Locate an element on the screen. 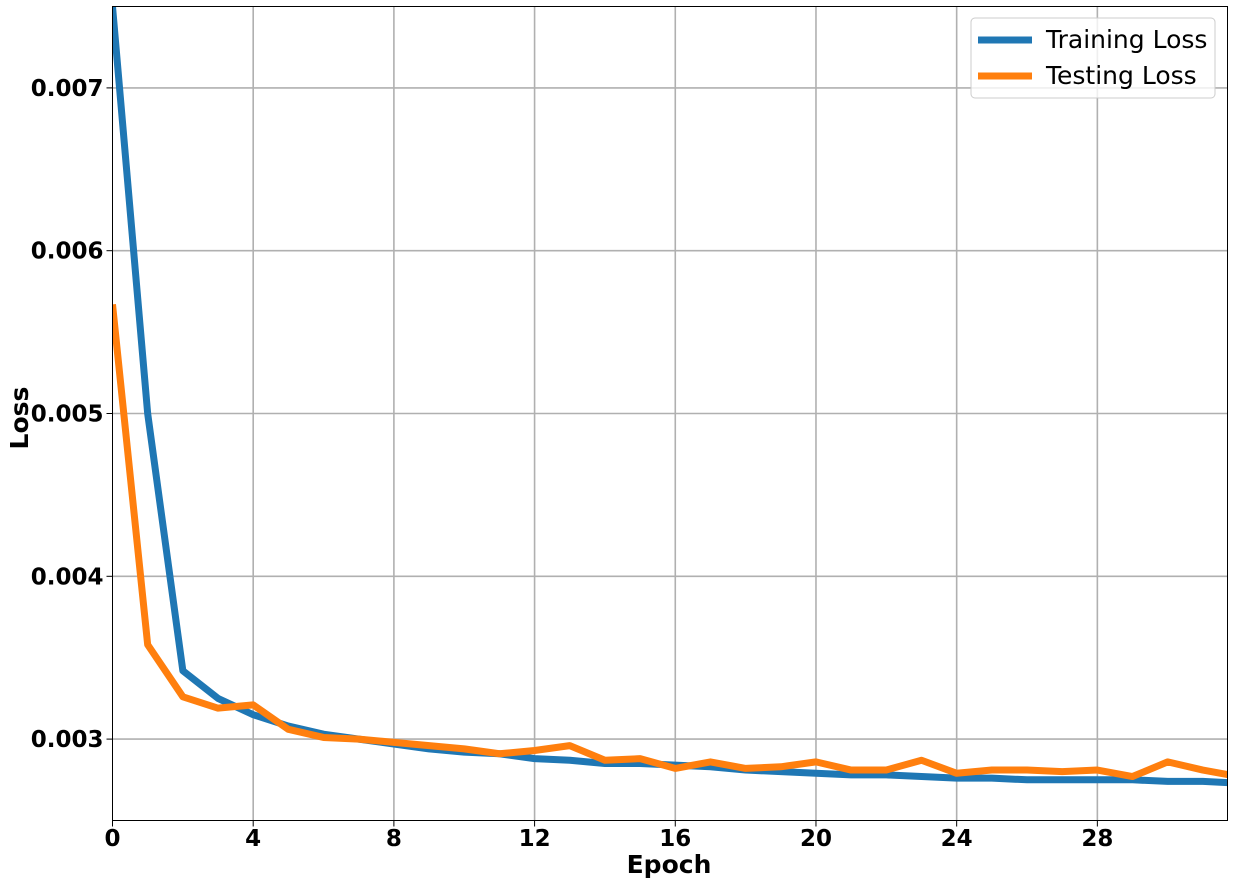 This screenshot has width=1234, height=884. y-tick-label: 0.004 is located at coordinates (67, 577).